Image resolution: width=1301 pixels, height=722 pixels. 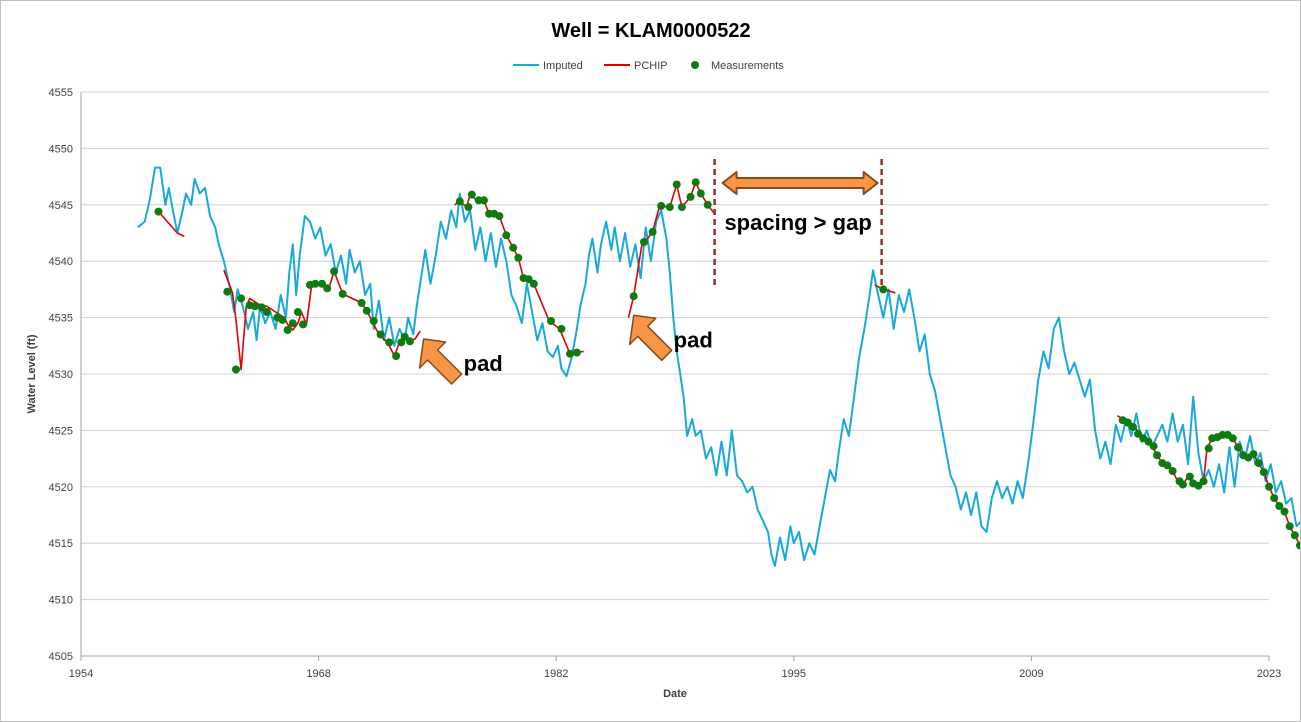 What do you see at coordinates (81, 674) in the screenshot?
I see `x-tick-label: 1954` at bounding box center [81, 674].